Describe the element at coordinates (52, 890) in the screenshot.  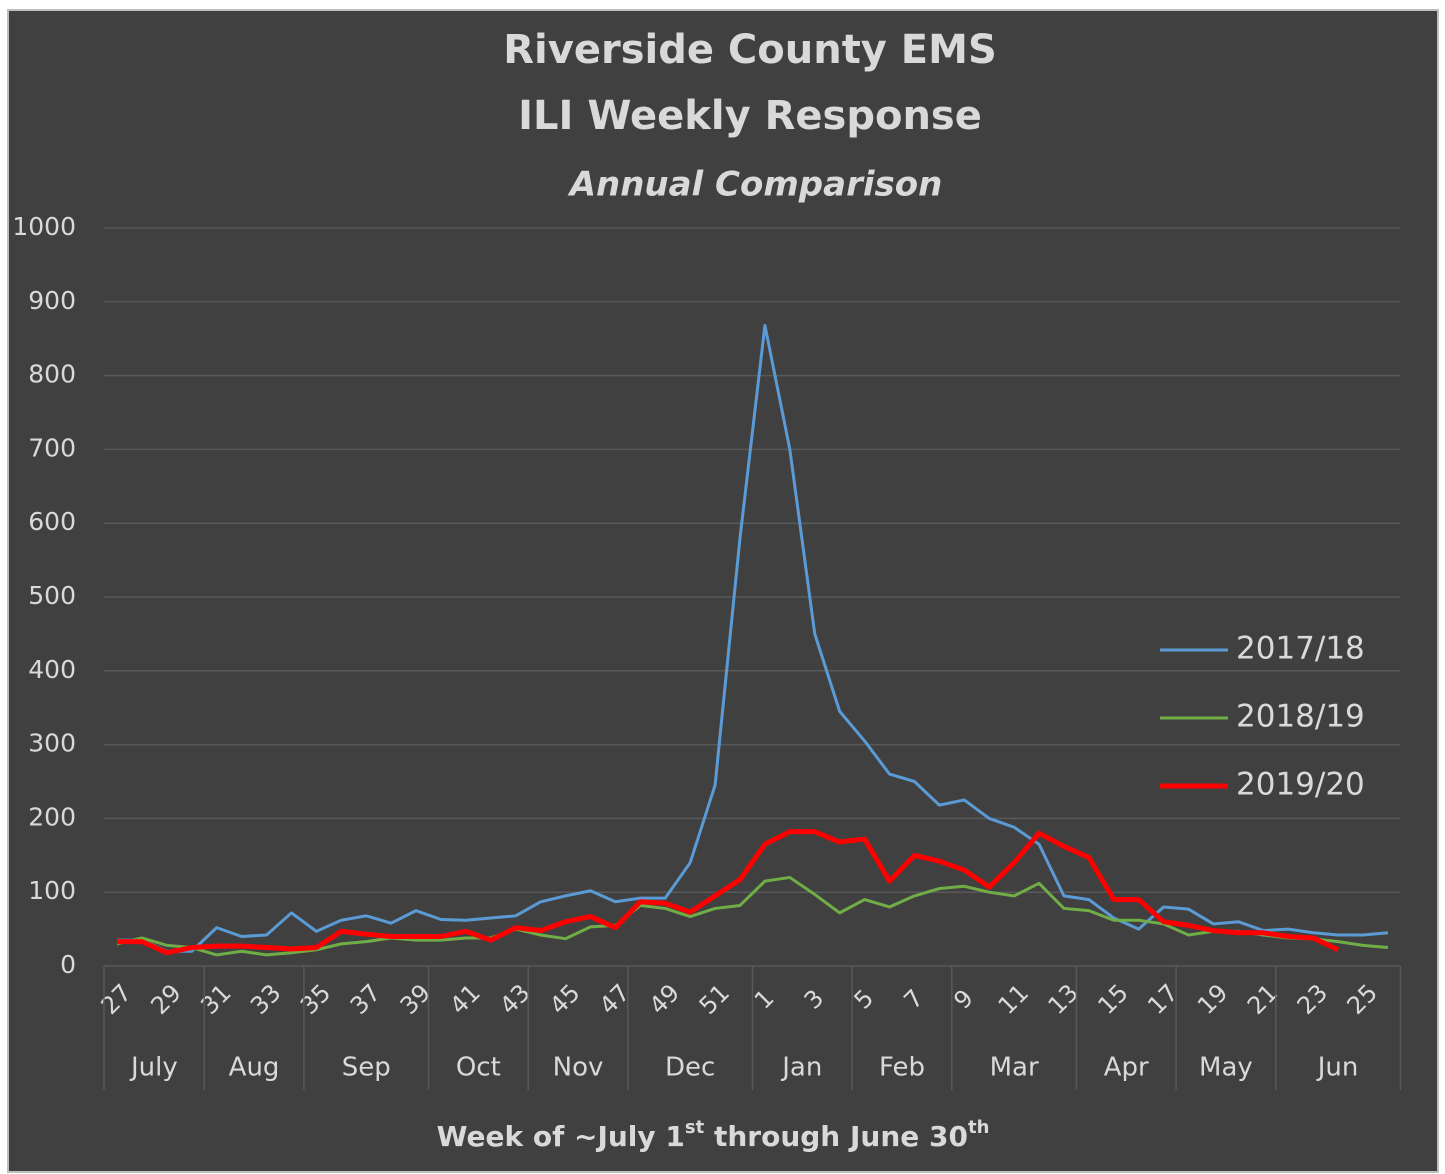
I see `y-tick-label: 100` at that location.